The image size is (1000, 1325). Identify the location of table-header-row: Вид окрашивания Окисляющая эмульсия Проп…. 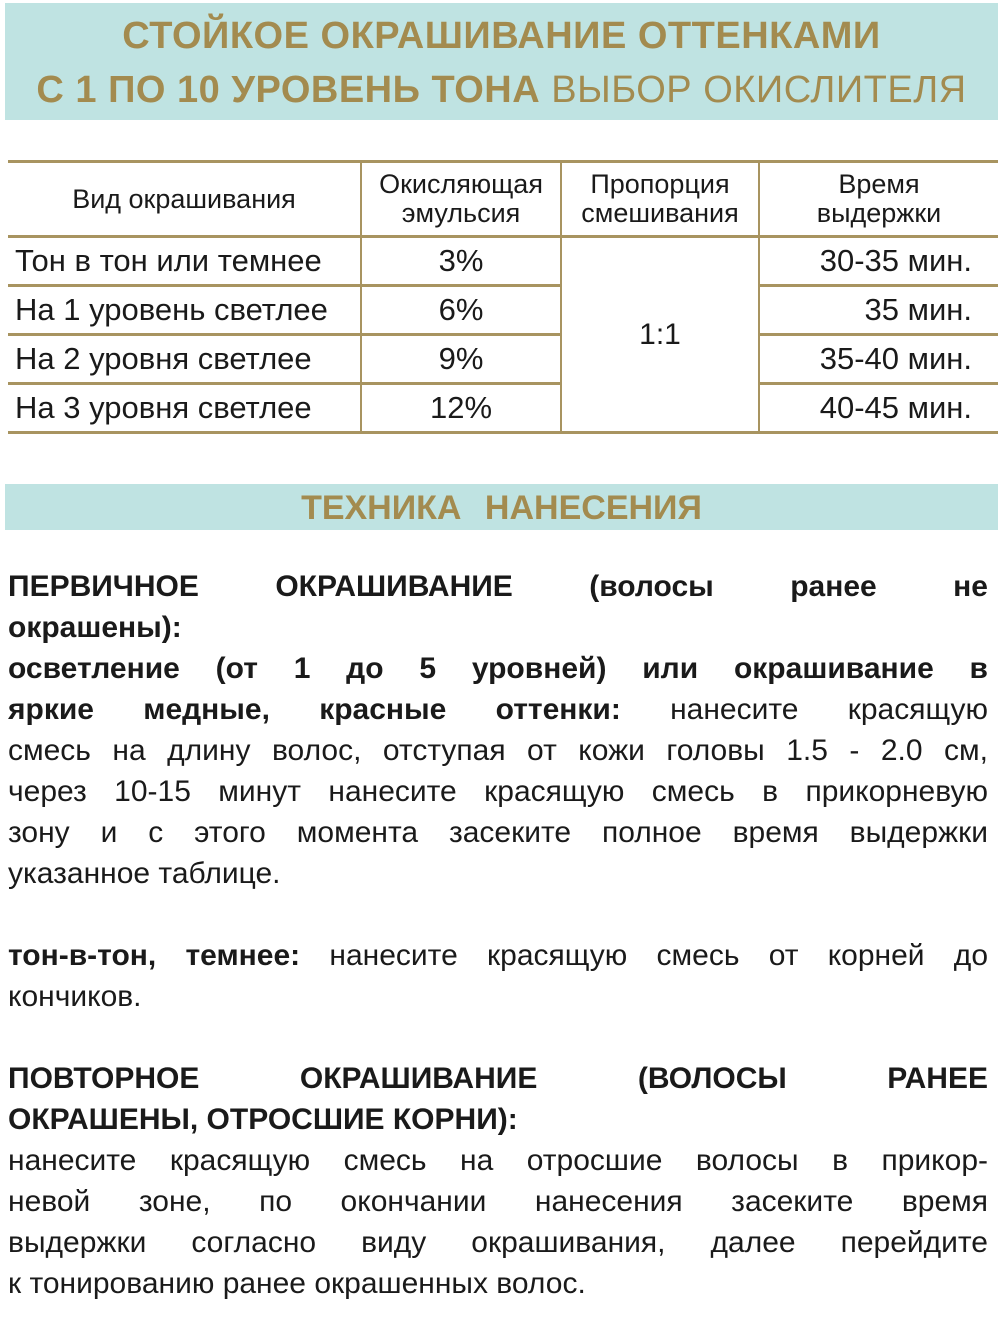
(503, 199).